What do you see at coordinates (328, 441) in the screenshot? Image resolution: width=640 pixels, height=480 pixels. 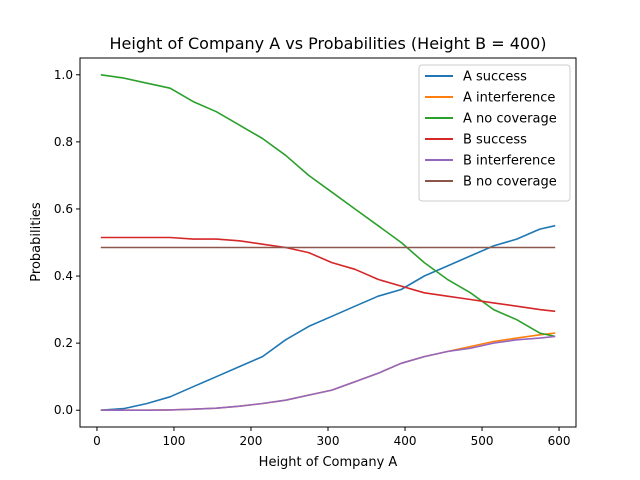 I see `x-tick-label: 300` at bounding box center [328, 441].